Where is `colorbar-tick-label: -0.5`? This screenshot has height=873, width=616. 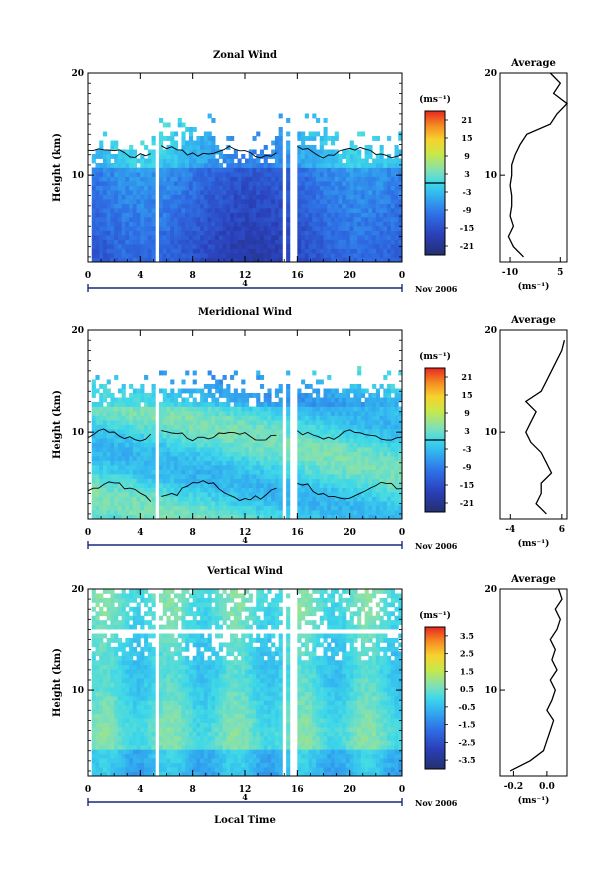
colorbar-tick-label: -0.5 is located at coordinates (466, 707).